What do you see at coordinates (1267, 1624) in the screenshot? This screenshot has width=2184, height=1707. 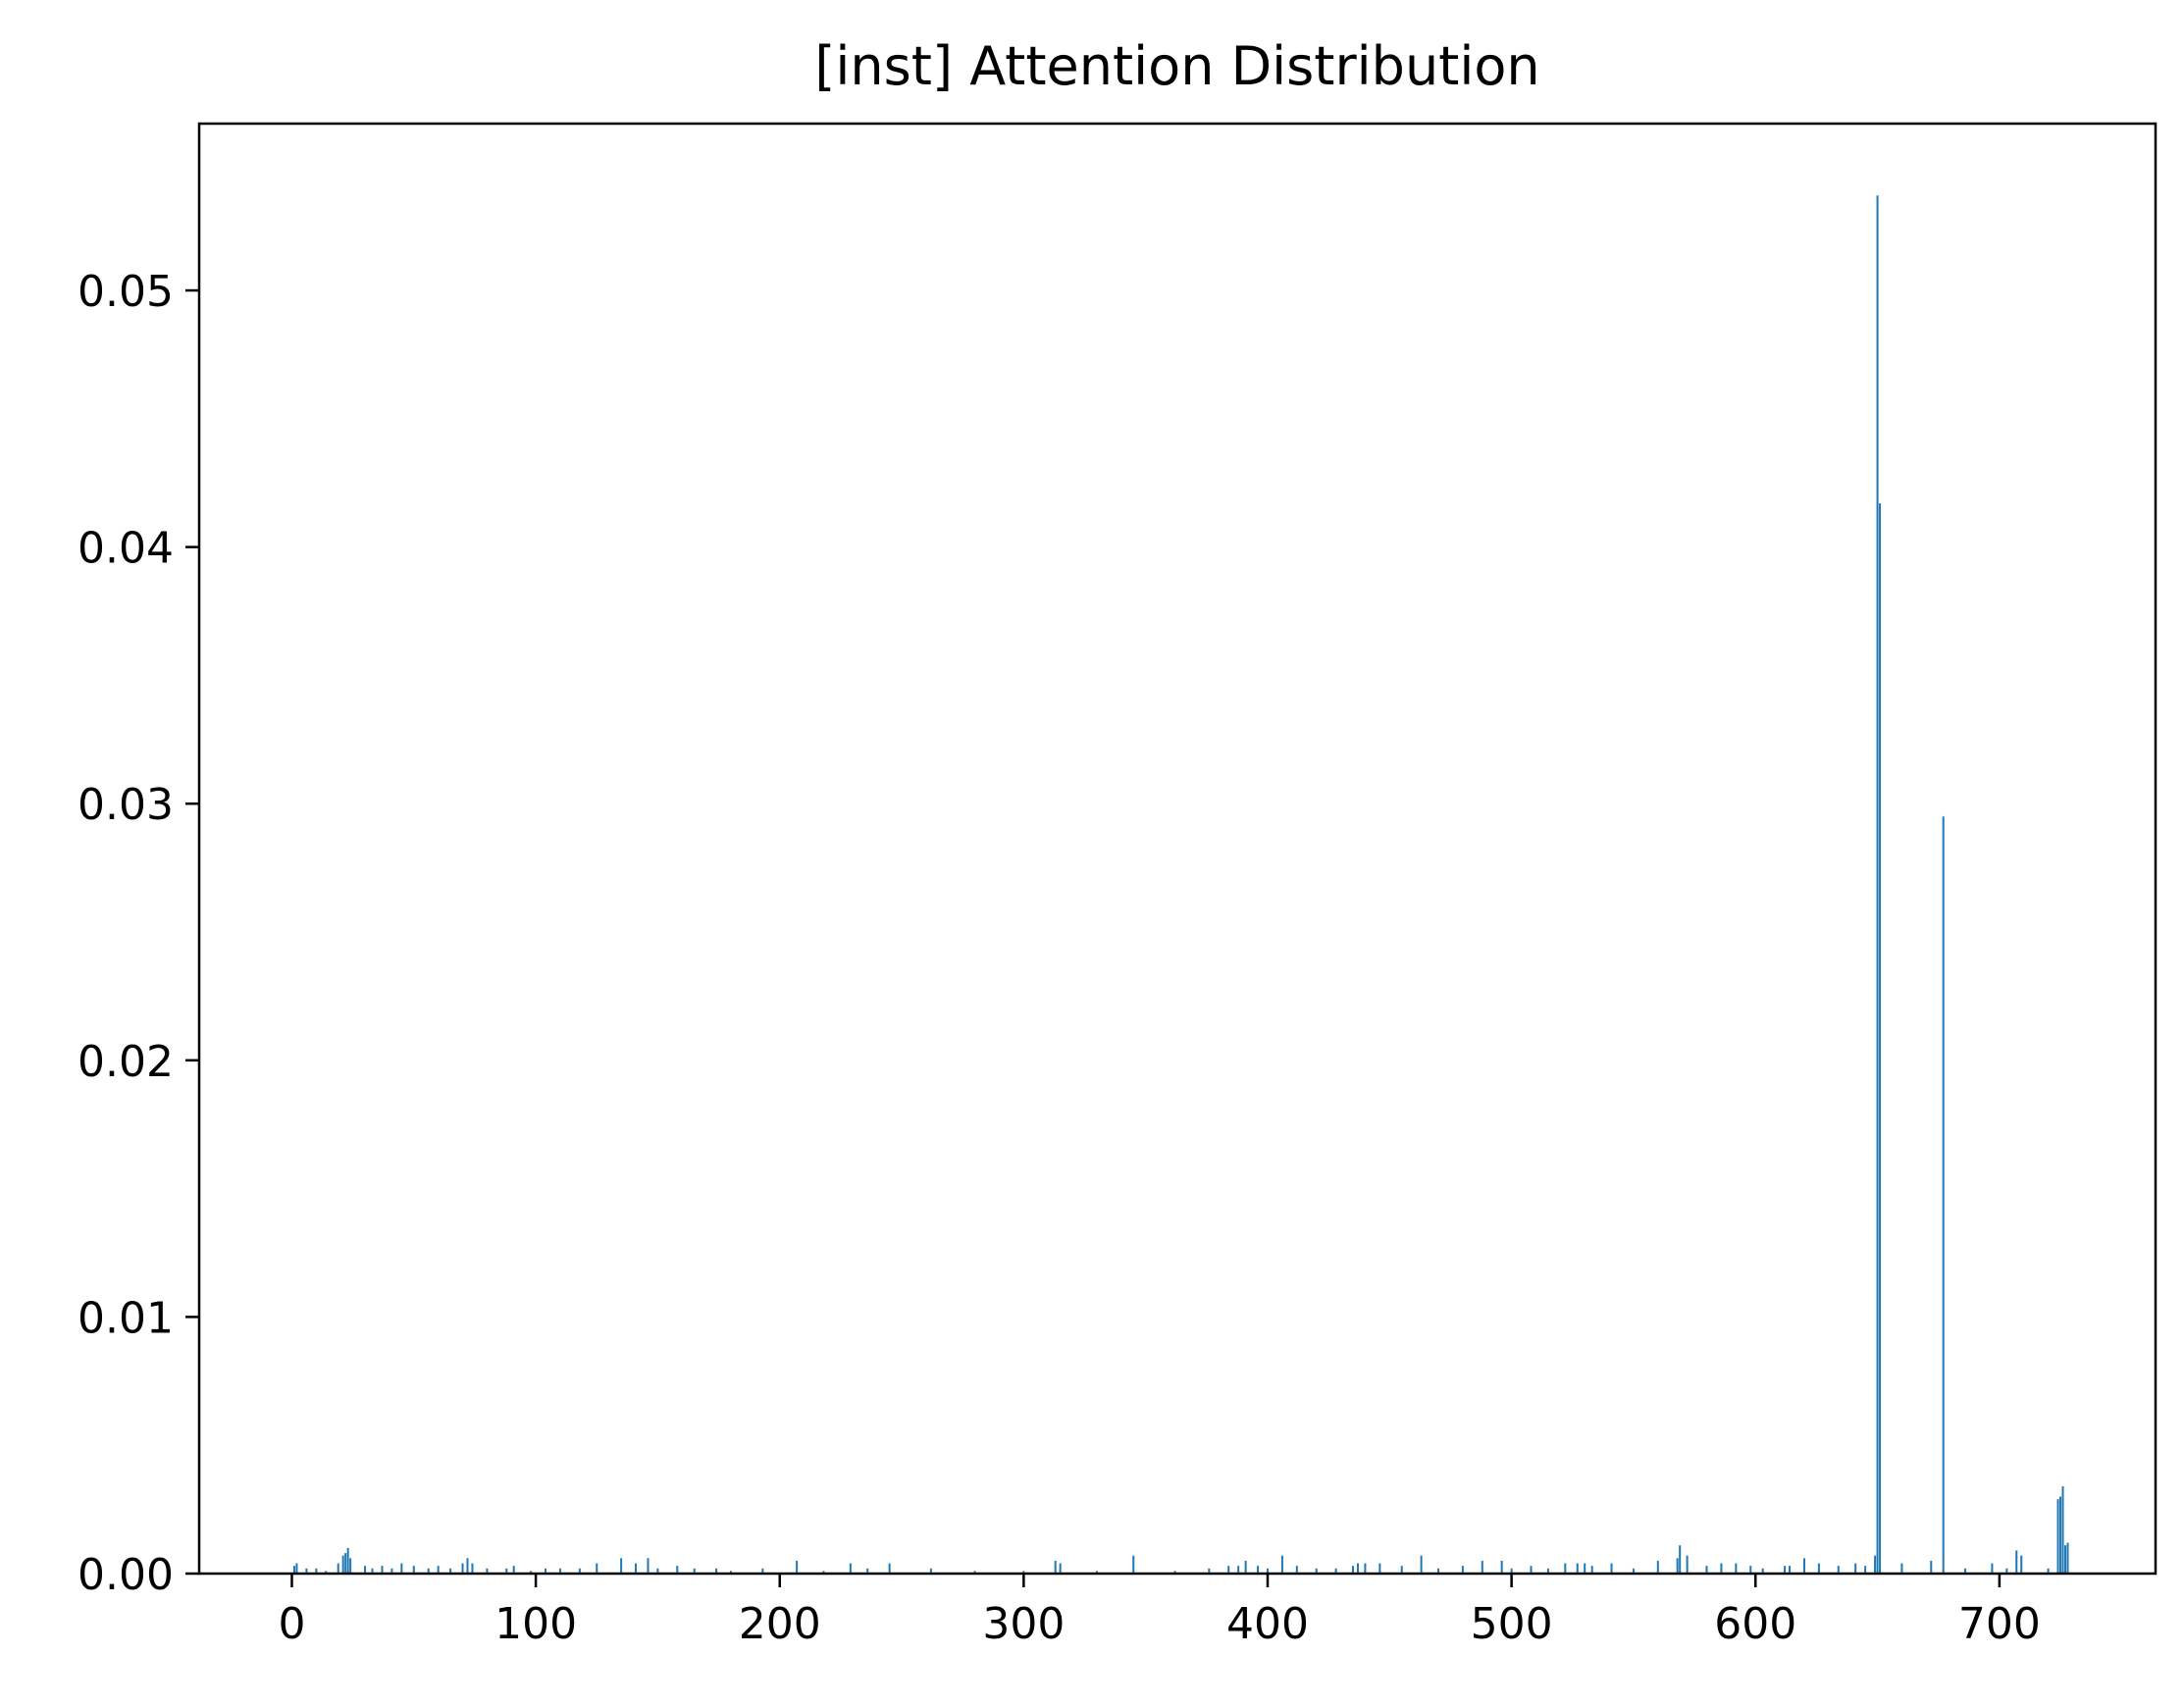 I see `x-tick-label: 400` at bounding box center [1267, 1624].